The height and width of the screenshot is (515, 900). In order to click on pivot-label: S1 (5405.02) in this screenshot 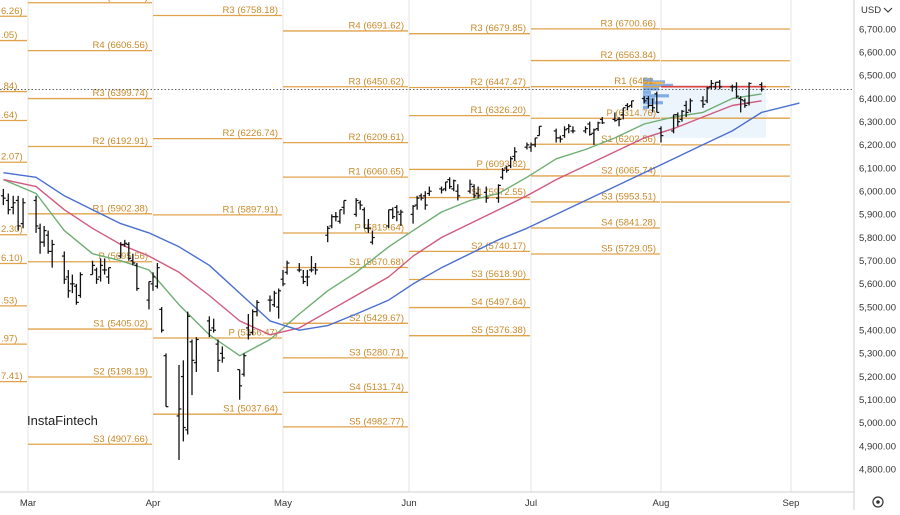, I will do `click(120, 324)`.